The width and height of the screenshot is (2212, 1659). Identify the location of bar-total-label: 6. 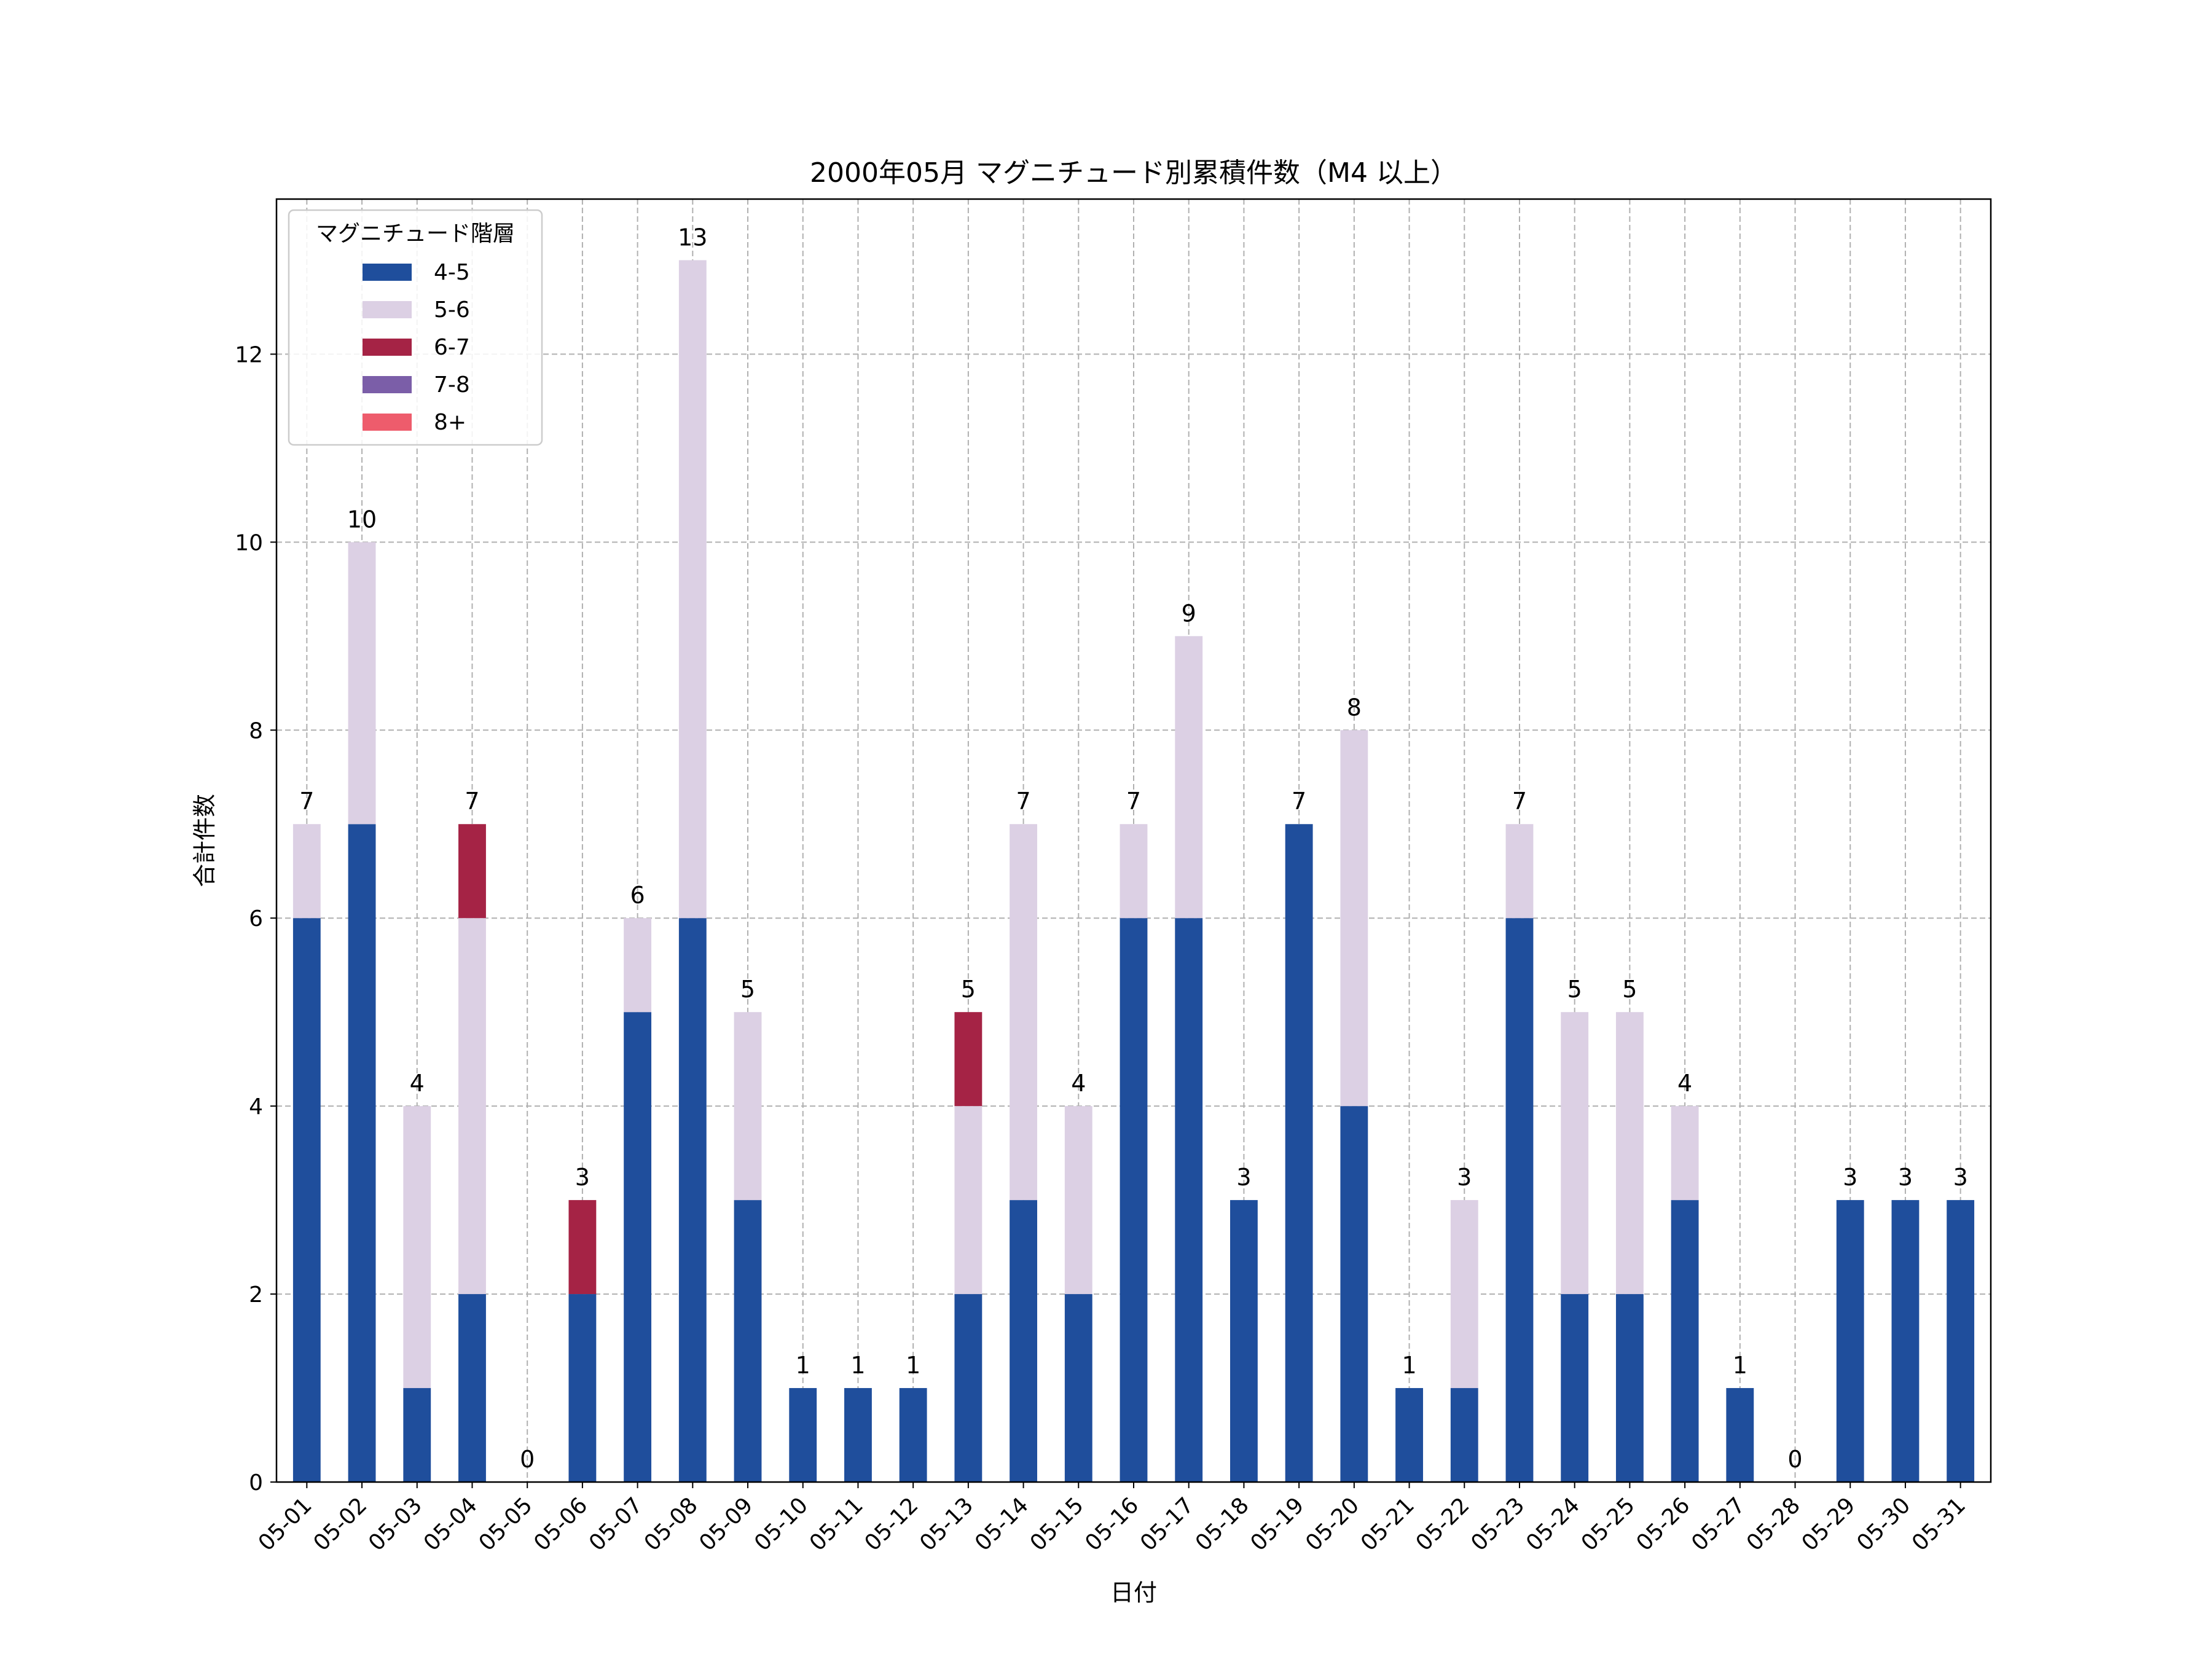
(637, 895).